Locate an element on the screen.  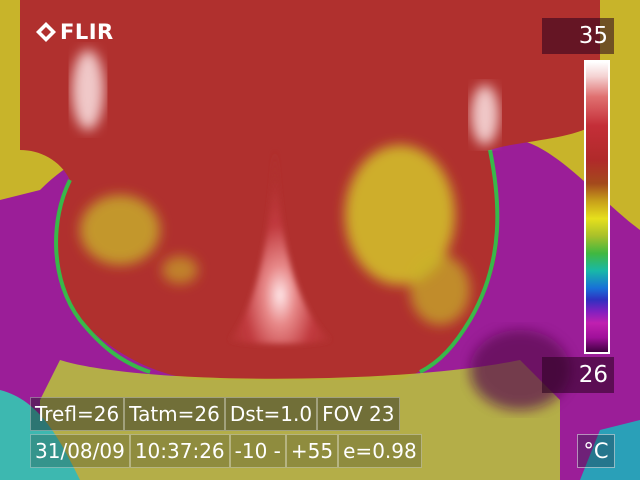
right-lower-edge is located at coordinates (610, 450).